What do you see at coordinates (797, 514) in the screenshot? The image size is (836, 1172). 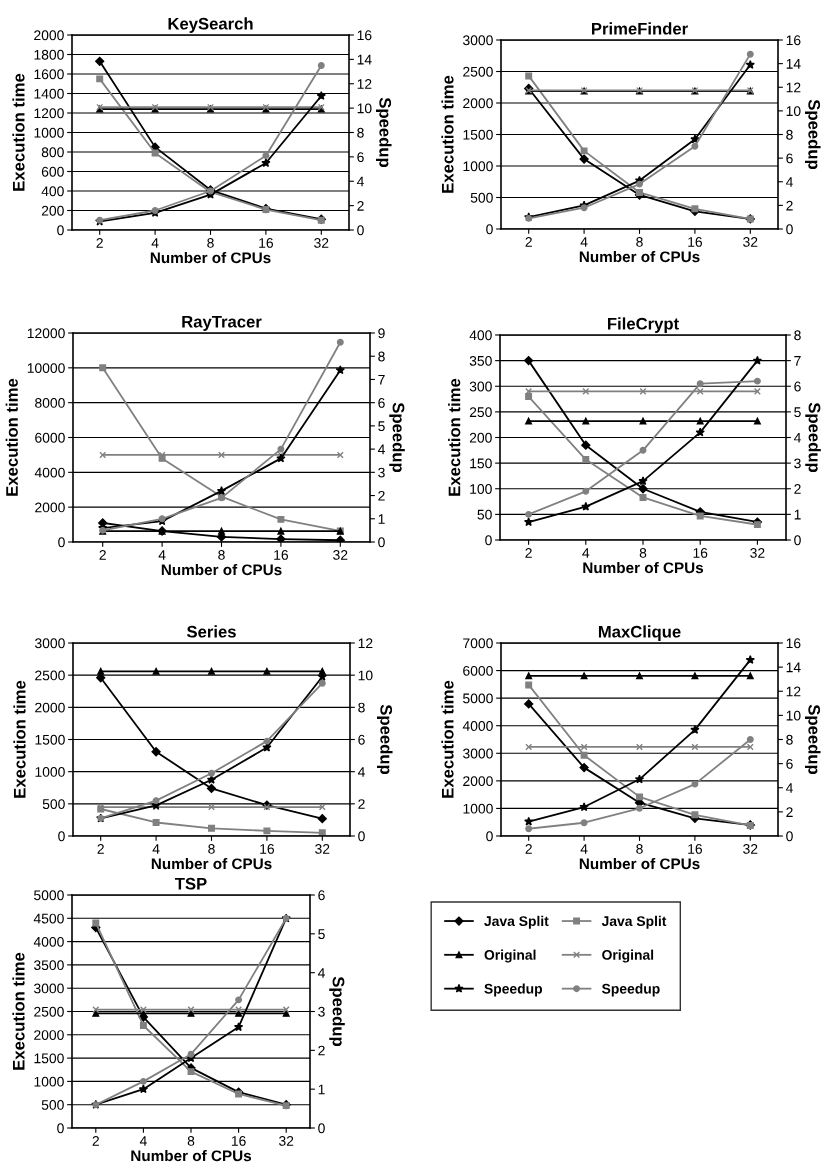 I see `y2-tick-label: 1` at bounding box center [797, 514].